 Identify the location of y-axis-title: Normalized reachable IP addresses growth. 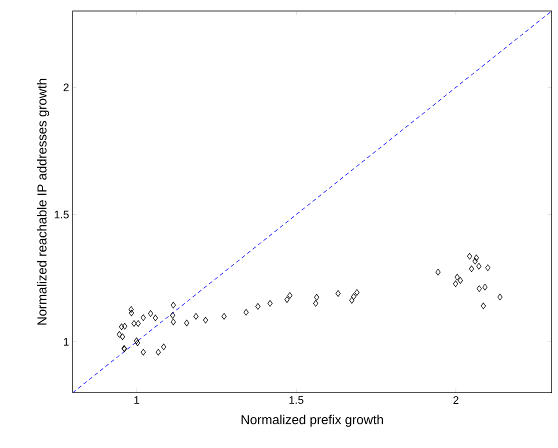
(43, 201).